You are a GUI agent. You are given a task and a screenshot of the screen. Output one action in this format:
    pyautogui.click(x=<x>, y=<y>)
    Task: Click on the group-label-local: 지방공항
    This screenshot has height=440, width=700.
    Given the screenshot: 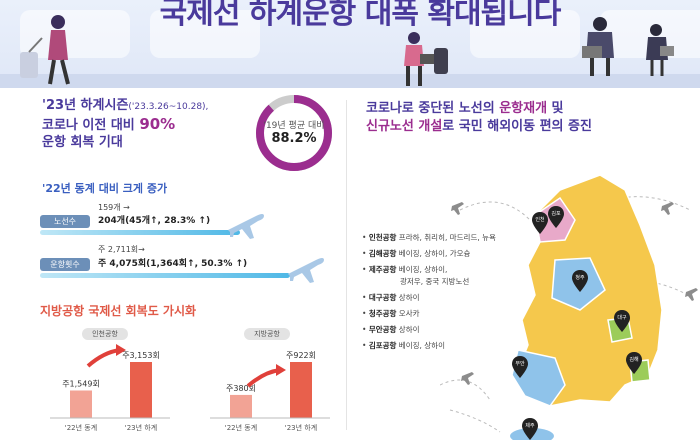 What is the action you would take?
    pyautogui.click(x=267, y=334)
    